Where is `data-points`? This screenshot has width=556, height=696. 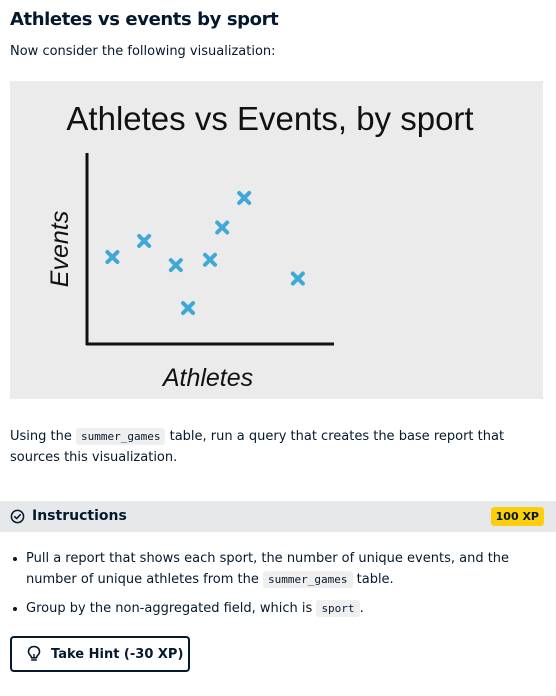
data-points is located at coordinates (205, 253).